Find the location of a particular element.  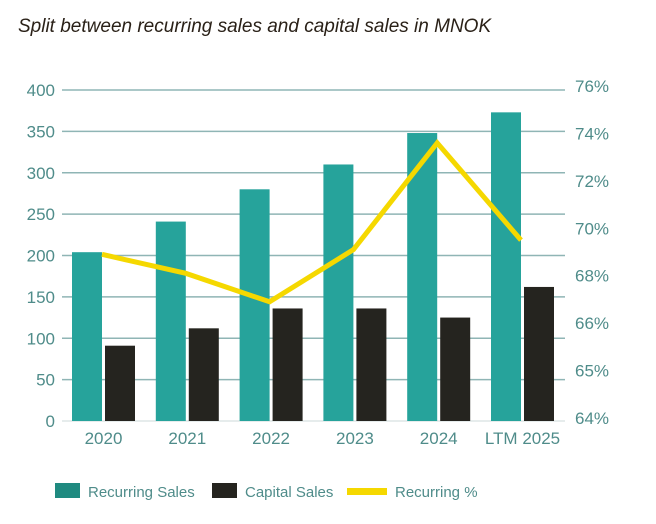

x-tick-label: 2020 is located at coordinates (104, 438).